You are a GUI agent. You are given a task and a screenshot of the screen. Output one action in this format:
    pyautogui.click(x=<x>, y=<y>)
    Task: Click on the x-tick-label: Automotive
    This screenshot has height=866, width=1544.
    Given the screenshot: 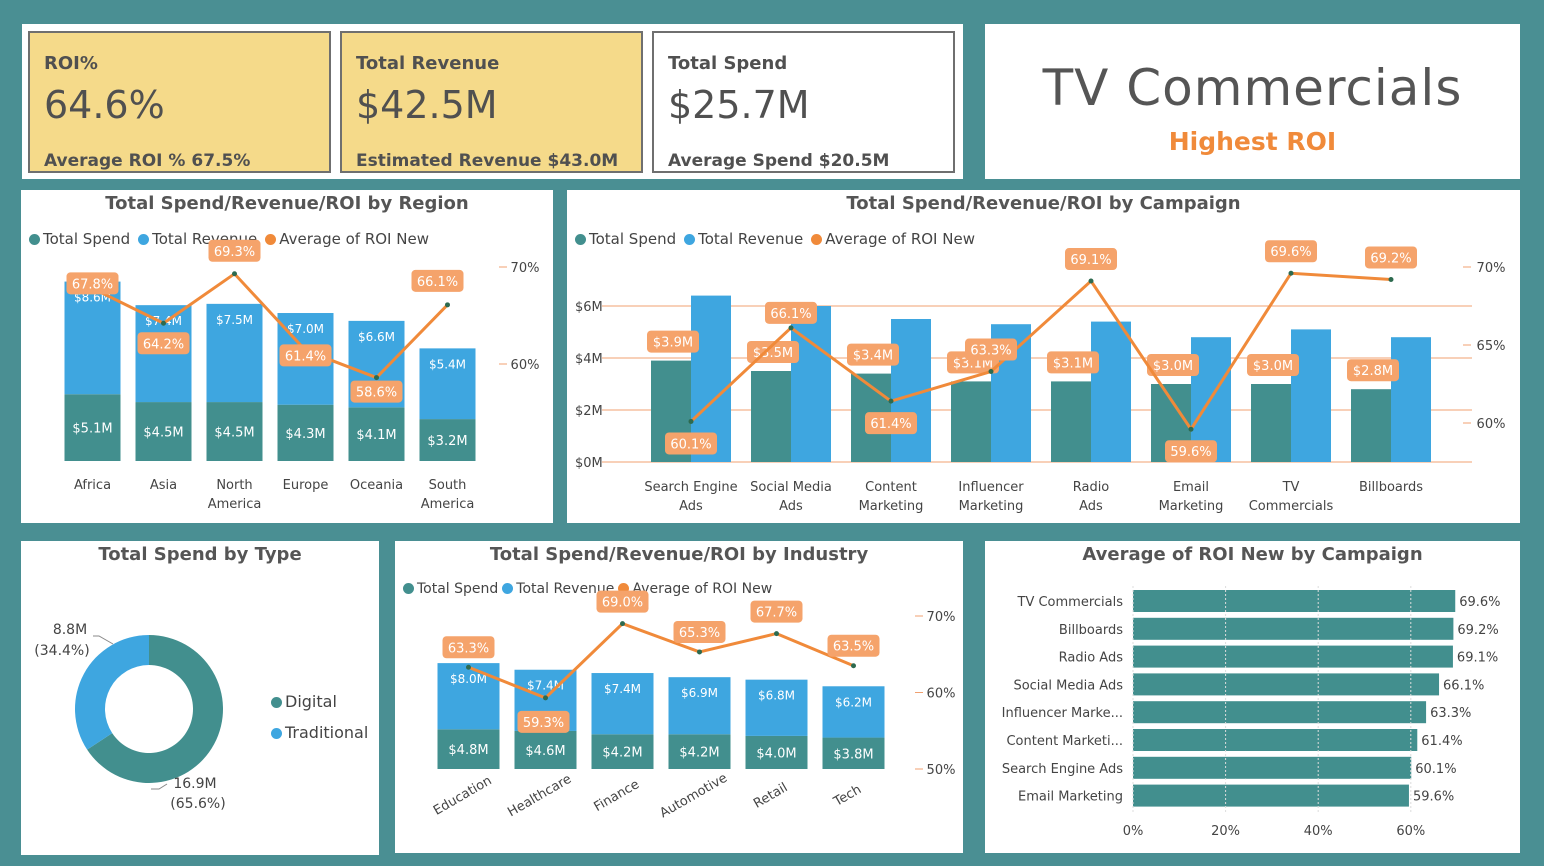 What is the action you would take?
    pyautogui.click(x=693, y=796)
    